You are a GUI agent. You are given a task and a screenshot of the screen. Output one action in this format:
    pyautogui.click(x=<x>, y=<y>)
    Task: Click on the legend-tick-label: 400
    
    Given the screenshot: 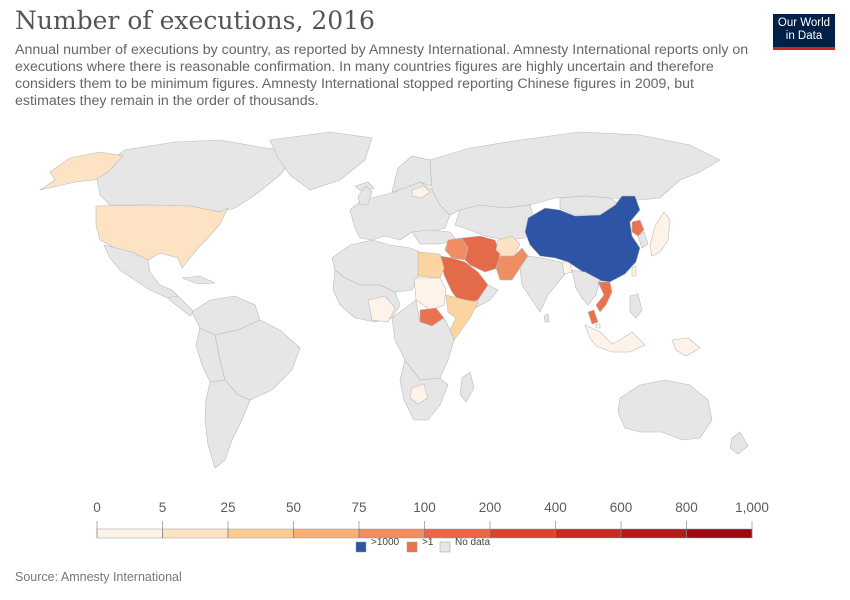 What is the action you would take?
    pyautogui.click(x=555, y=507)
    